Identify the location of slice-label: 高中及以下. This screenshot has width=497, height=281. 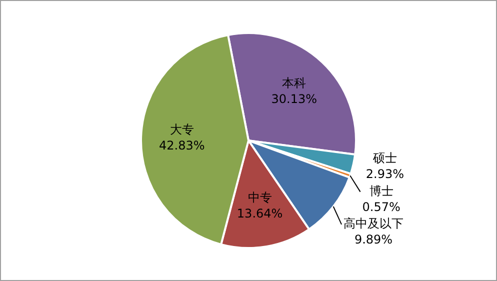
(374, 223).